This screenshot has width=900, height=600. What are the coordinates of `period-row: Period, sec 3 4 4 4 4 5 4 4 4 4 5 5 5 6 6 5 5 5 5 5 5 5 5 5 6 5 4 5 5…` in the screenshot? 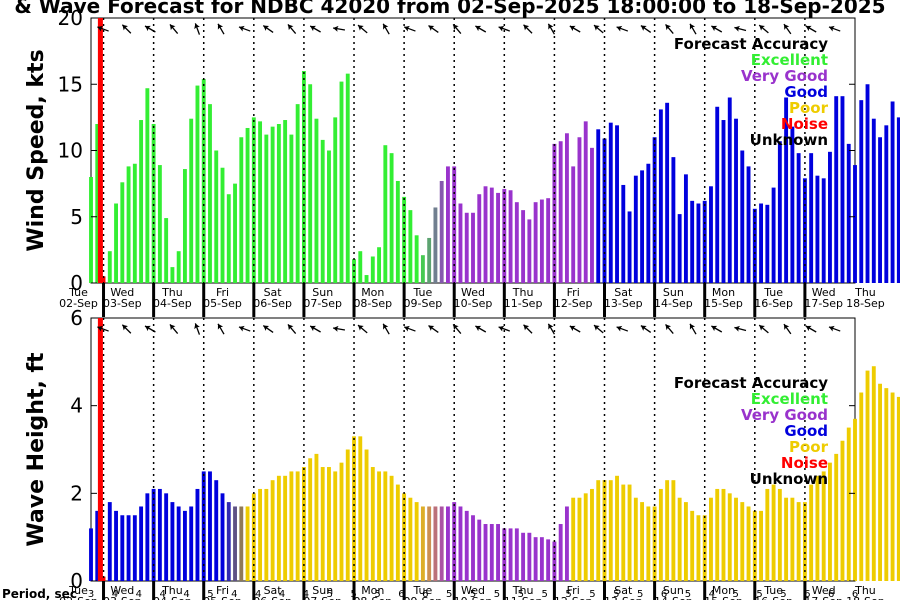 It's located at (430, 593).